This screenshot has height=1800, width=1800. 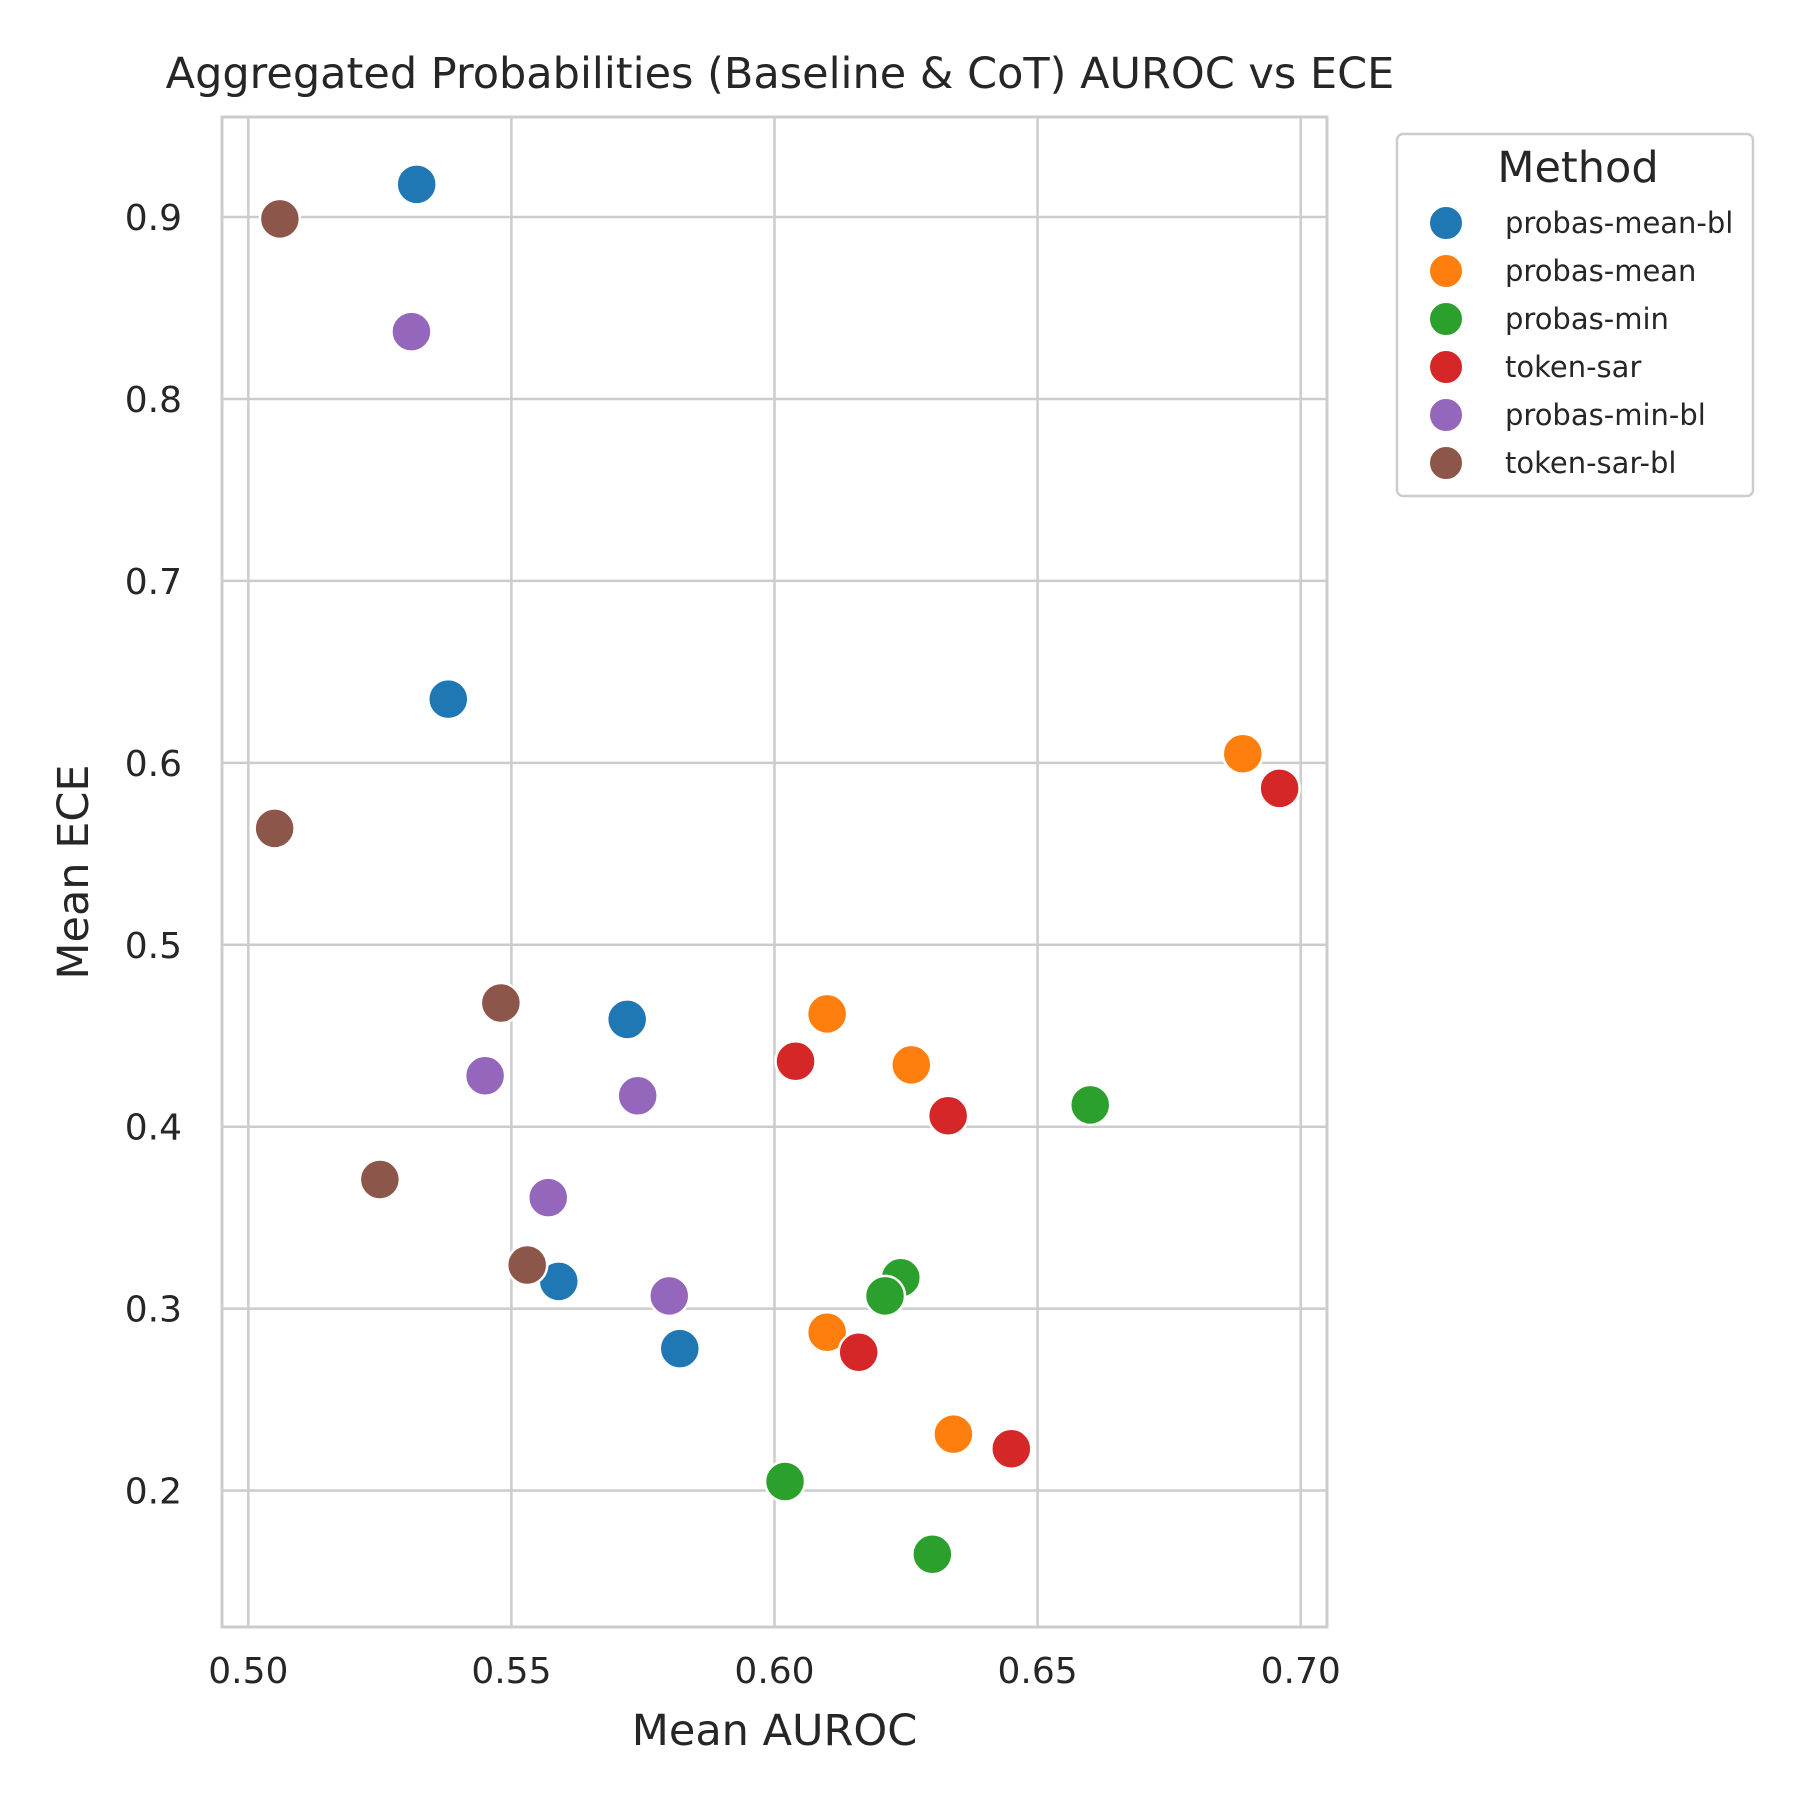 What do you see at coordinates (1600, 271) in the screenshot?
I see `legend-label: probas-mean` at bounding box center [1600, 271].